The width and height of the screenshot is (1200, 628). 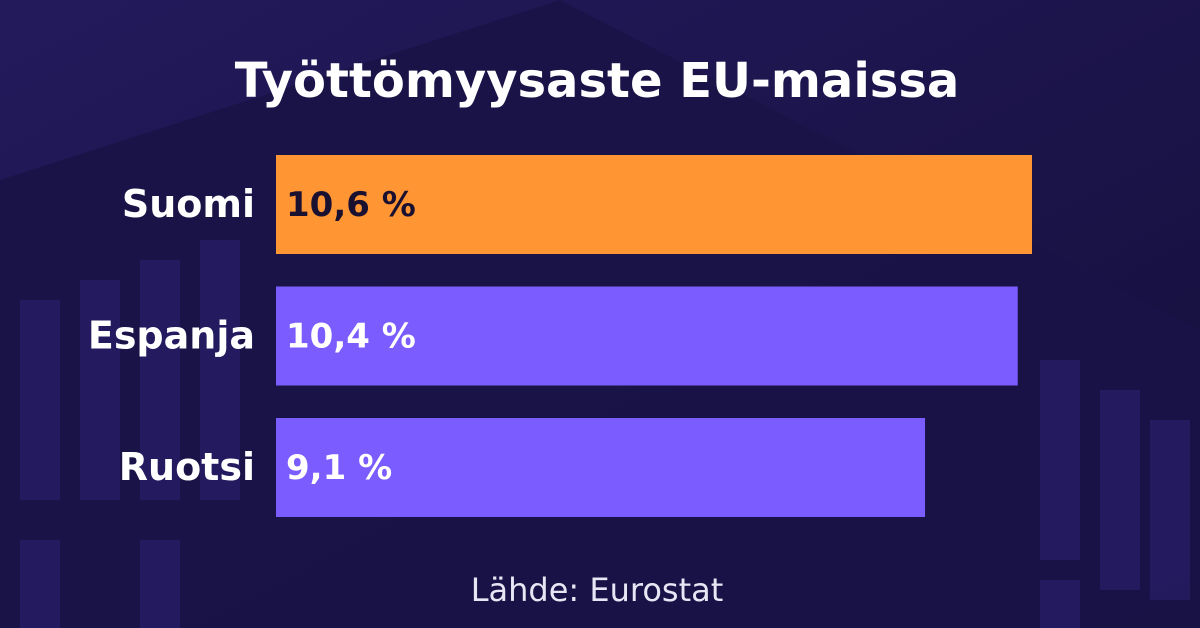 I want to click on source: Lähde: Eurostat, so click(x=597, y=590).